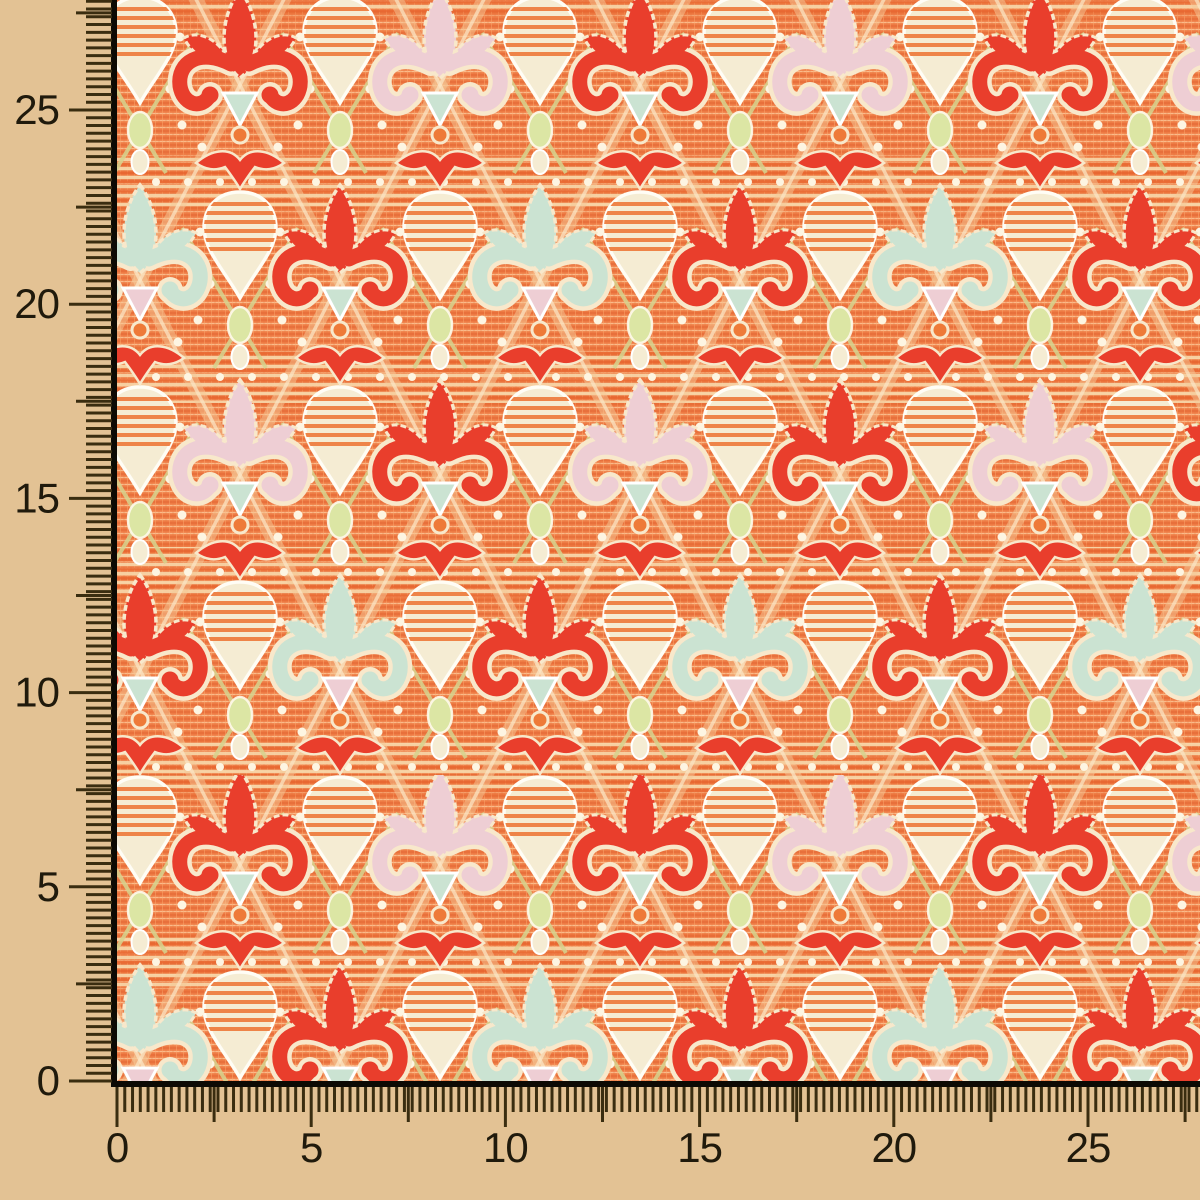 Image resolution: width=1200 pixels, height=1200 pixels. What do you see at coordinates (657, 1107) in the screenshot?
I see `ruler-horizontal-ticks` at bounding box center [657, 1107].